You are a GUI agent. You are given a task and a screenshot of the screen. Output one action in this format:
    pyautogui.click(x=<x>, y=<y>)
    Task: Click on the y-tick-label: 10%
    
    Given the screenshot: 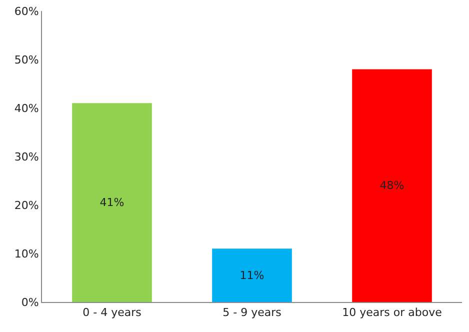 What is the action you would take?
    pyautogui.click(x=26, y=253)
    